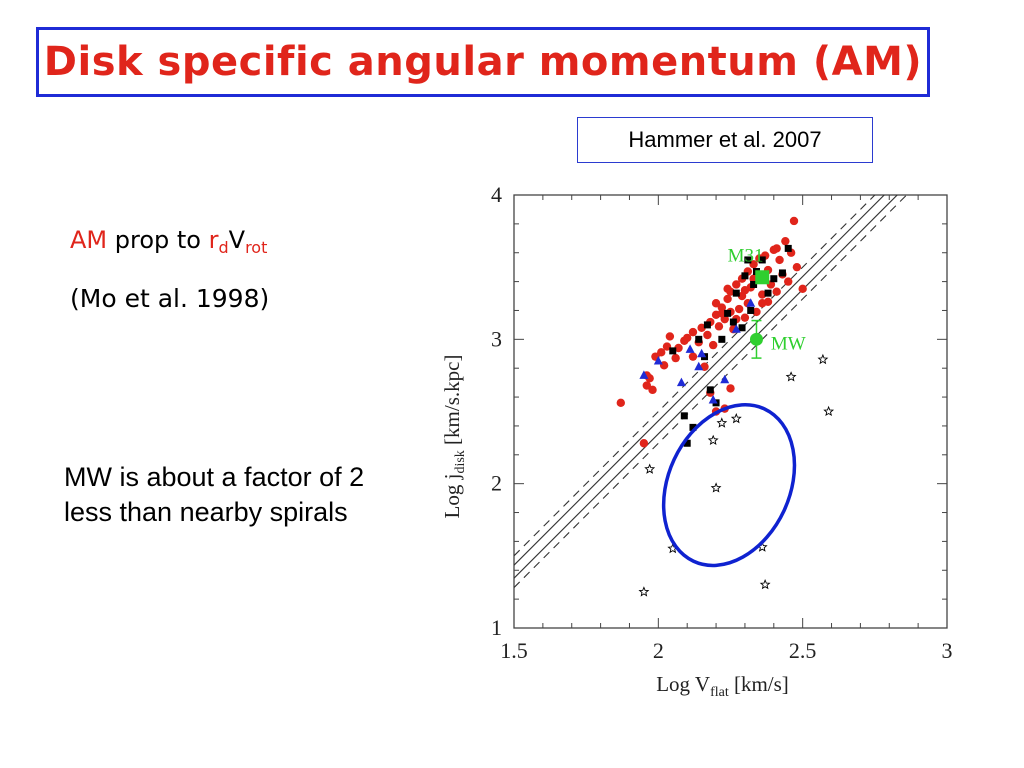 This screenshot has width=1024, height=768. Describe the element at coordinates (803, 650) in the screenshot. I see `x-tick-label: 2.5` at that location.